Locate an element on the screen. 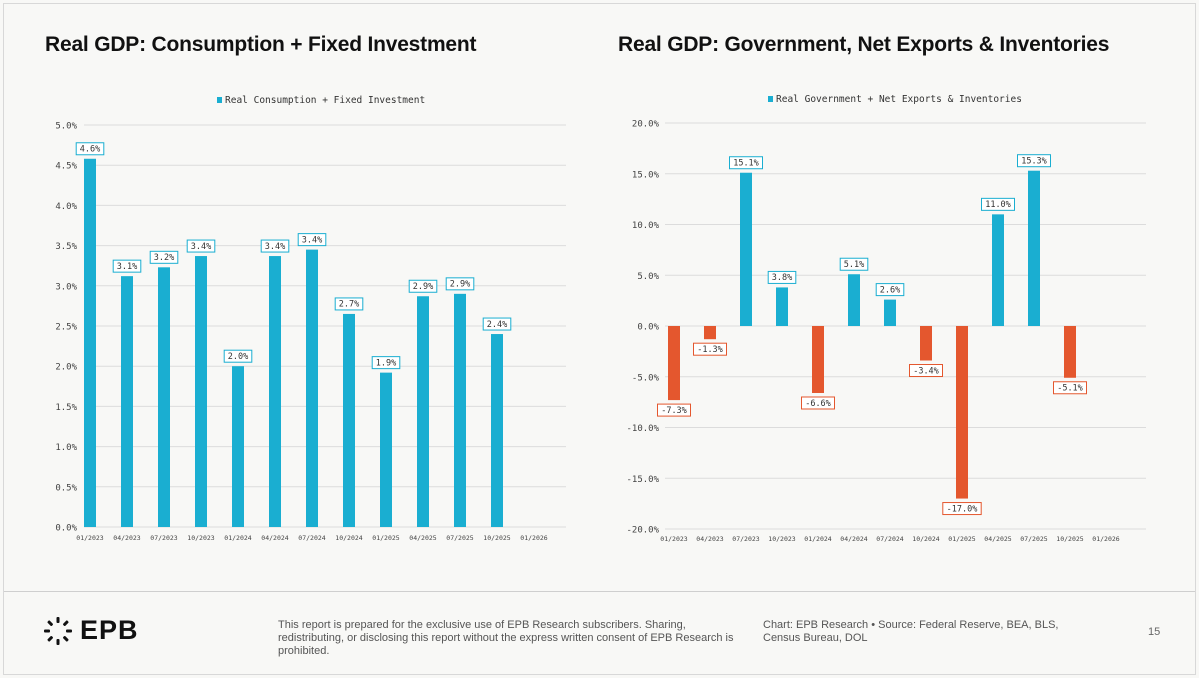 The width and height of the screenshot is (1199, 678). legend-swatch is located at coordinates (219, 100).